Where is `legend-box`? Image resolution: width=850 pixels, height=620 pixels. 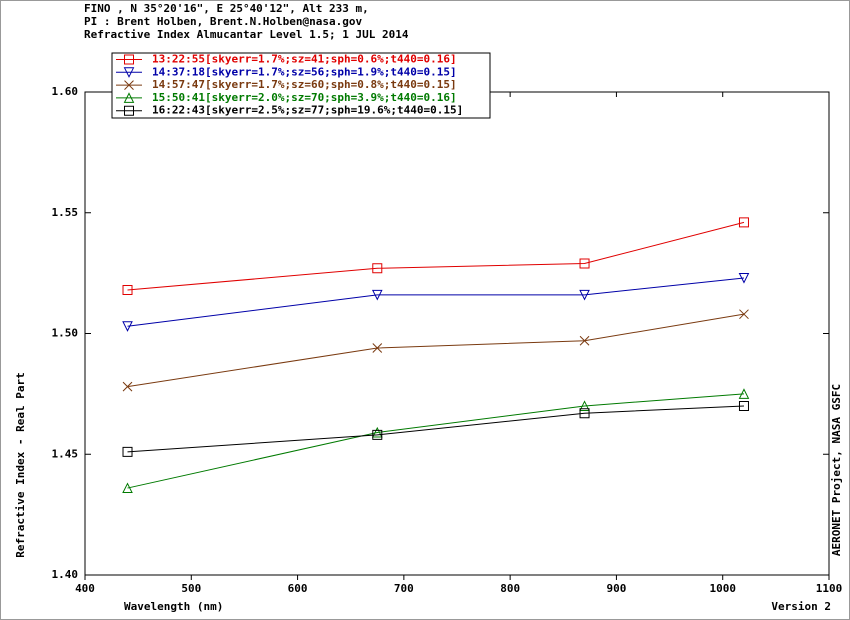 legend-box is located at coordinates (301, 85).